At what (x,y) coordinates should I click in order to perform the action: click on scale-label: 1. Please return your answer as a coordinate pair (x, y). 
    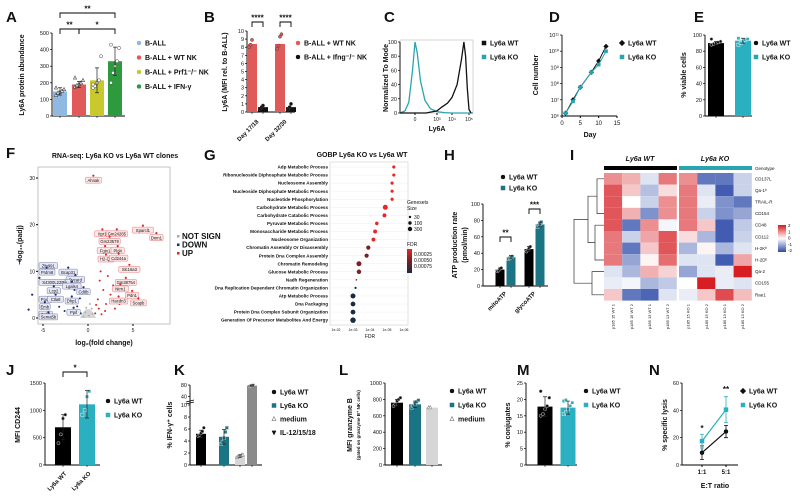
    Looking at the image, I should click on (789, 231).